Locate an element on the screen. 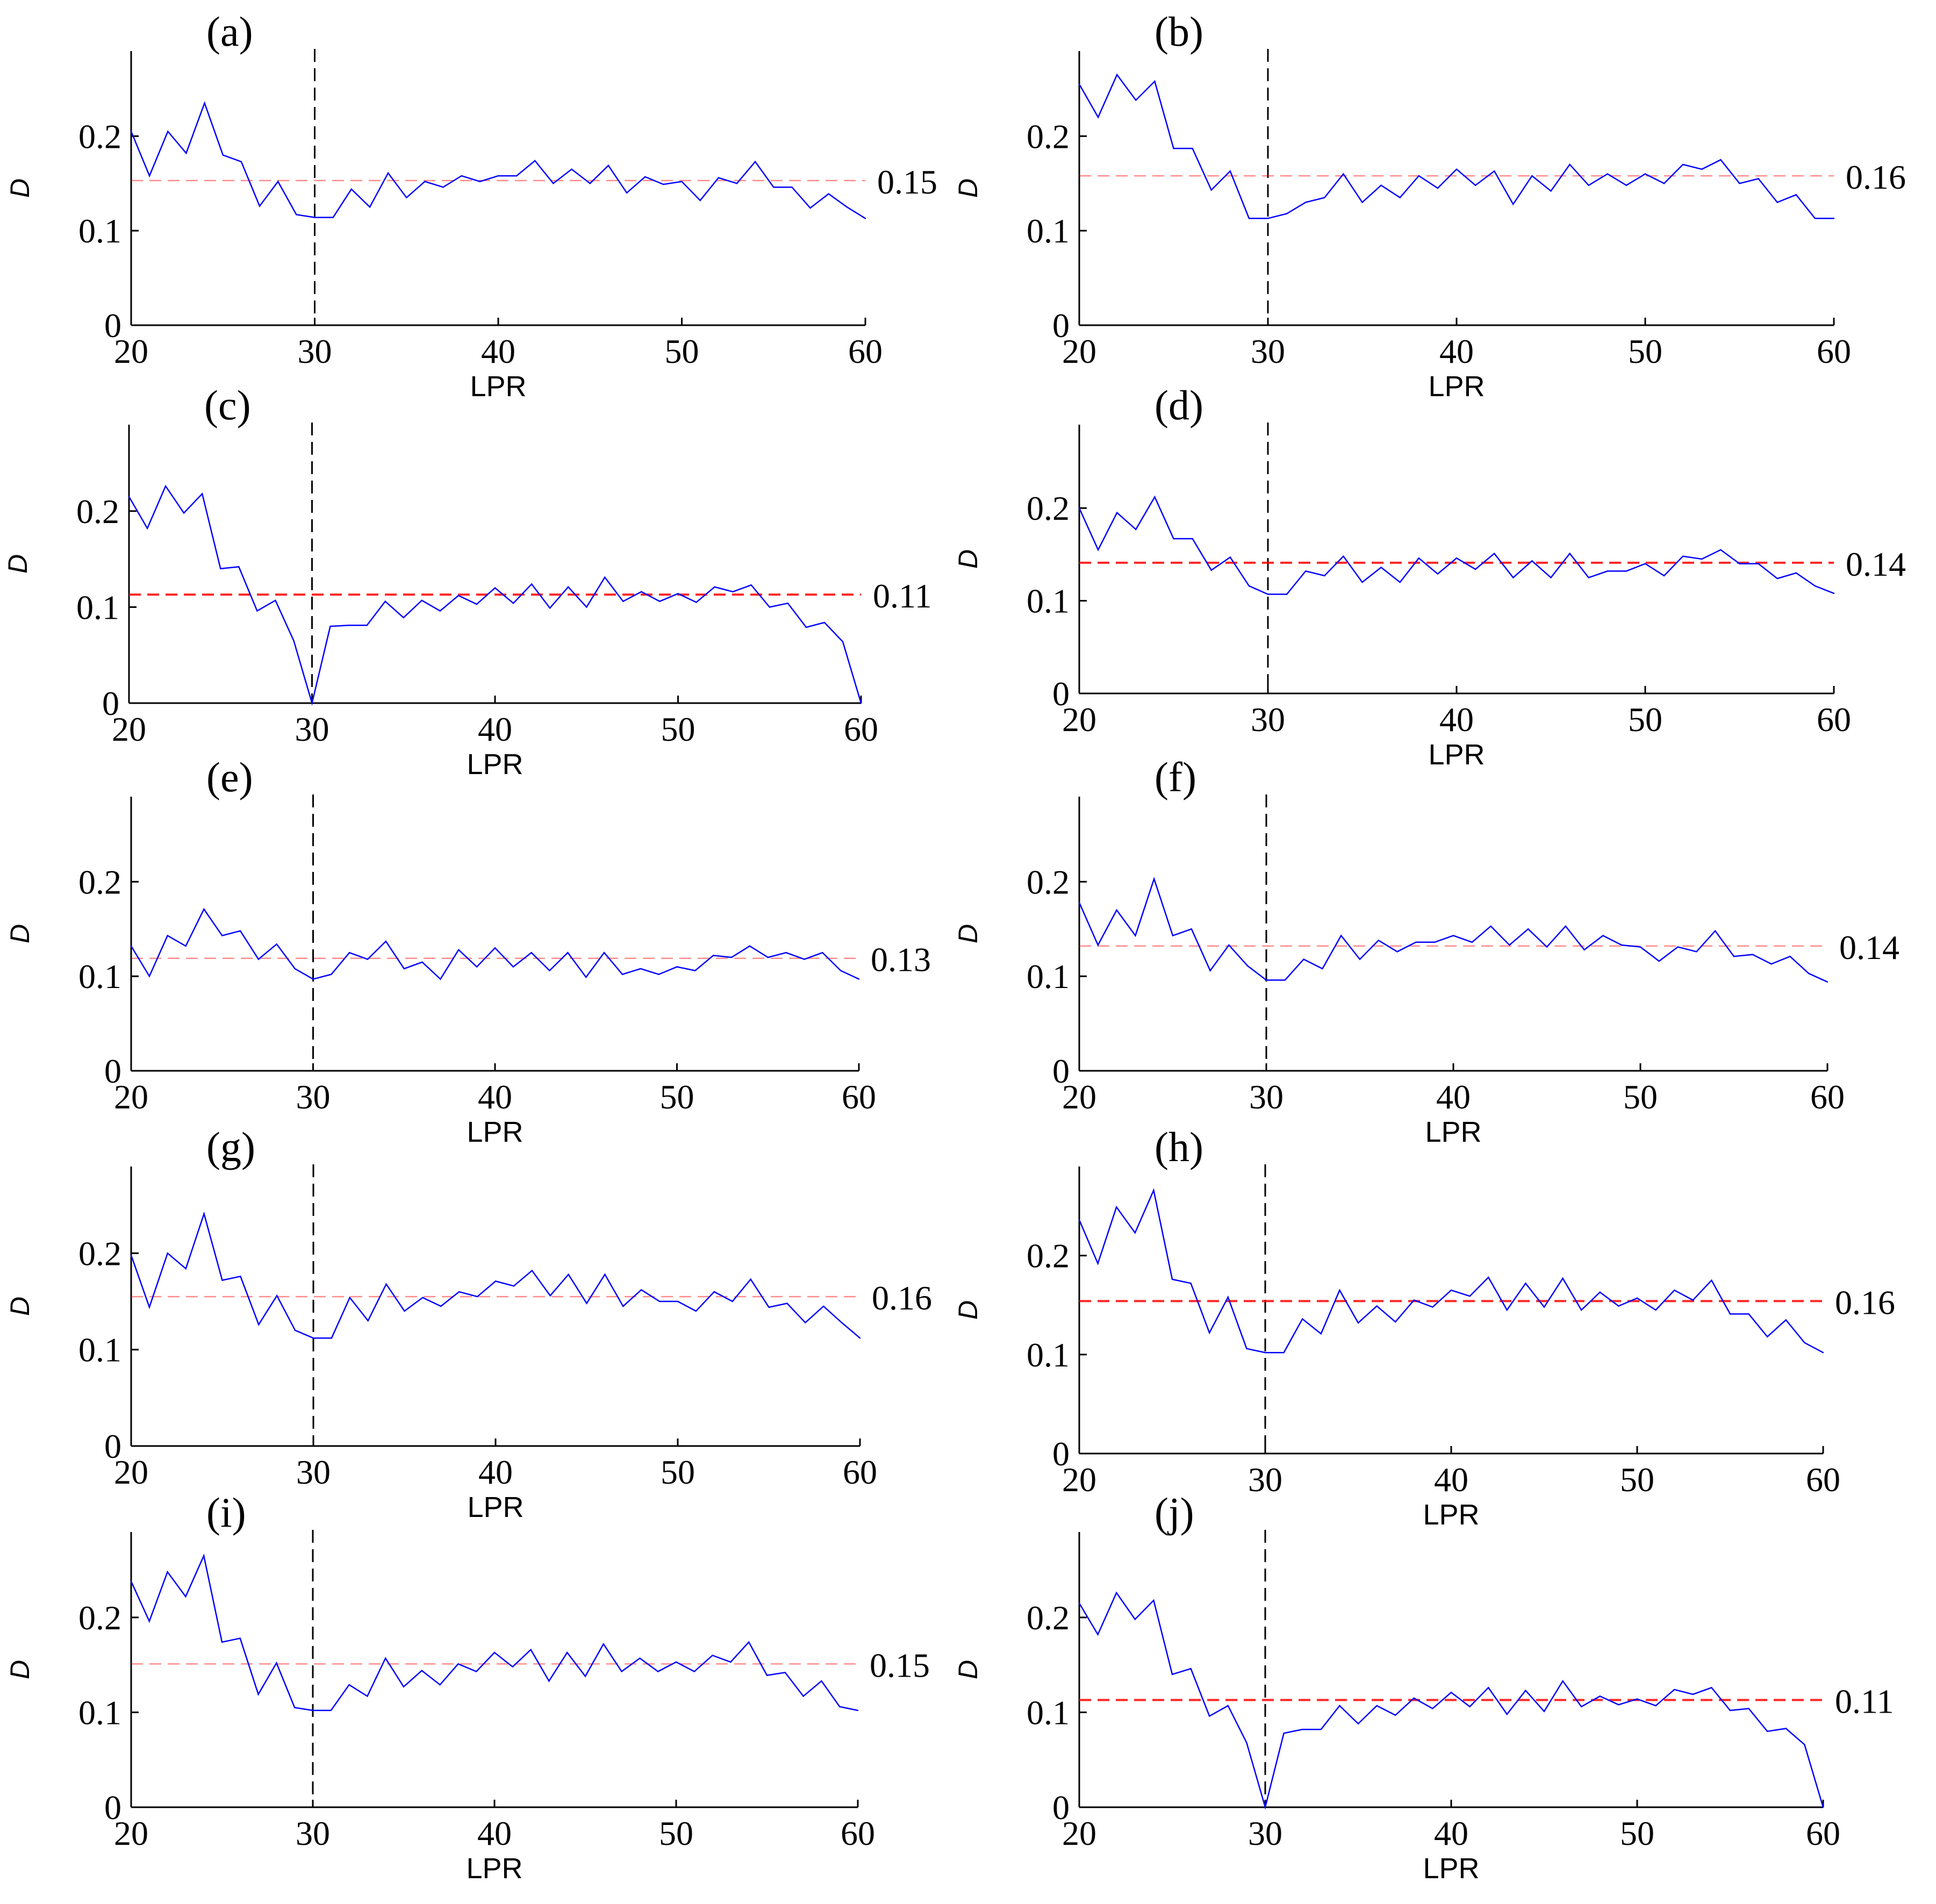 This screenshot has width=1936, height=1904. panel-j: 20 30 40 50 60 0 0.1 0.2 LPR D 0.11 (j) is located at coordinates (1423, 1687).